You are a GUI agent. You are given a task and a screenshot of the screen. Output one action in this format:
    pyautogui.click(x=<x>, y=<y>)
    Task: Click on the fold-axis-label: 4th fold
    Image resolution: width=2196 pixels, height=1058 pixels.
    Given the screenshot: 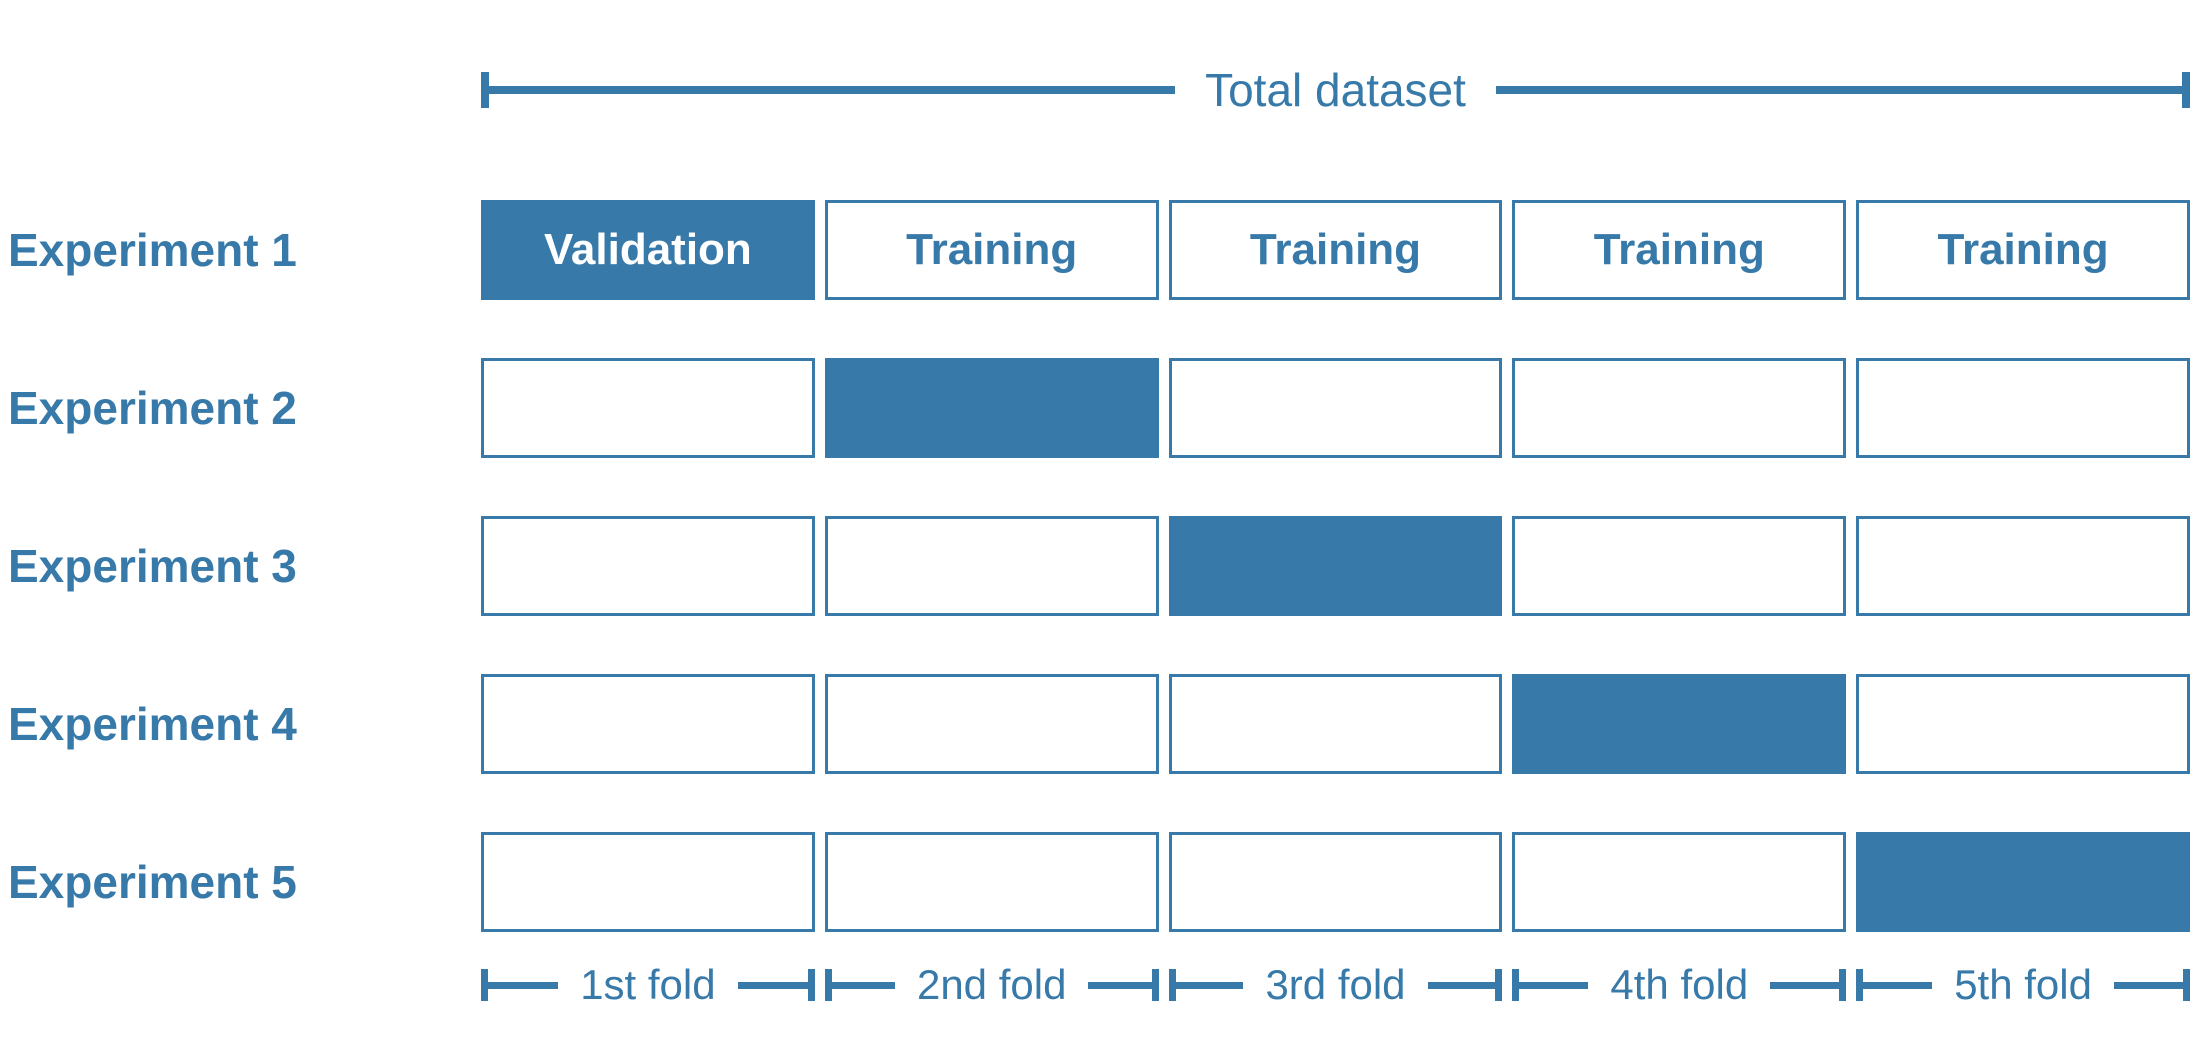 What is the action you would take?
    pyautogui.click(x=1679, y=984)
    